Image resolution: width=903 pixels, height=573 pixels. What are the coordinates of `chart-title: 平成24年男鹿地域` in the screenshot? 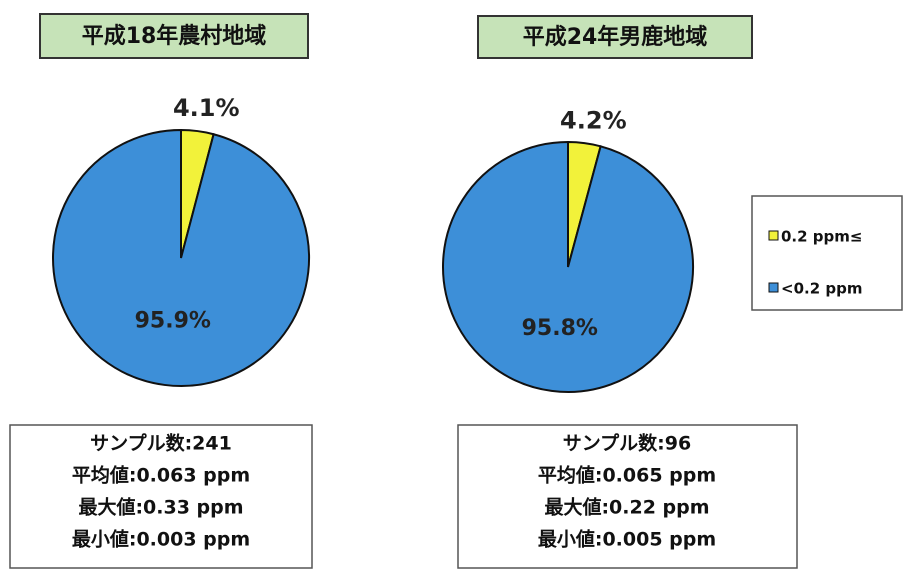 It's located at (615, 37).